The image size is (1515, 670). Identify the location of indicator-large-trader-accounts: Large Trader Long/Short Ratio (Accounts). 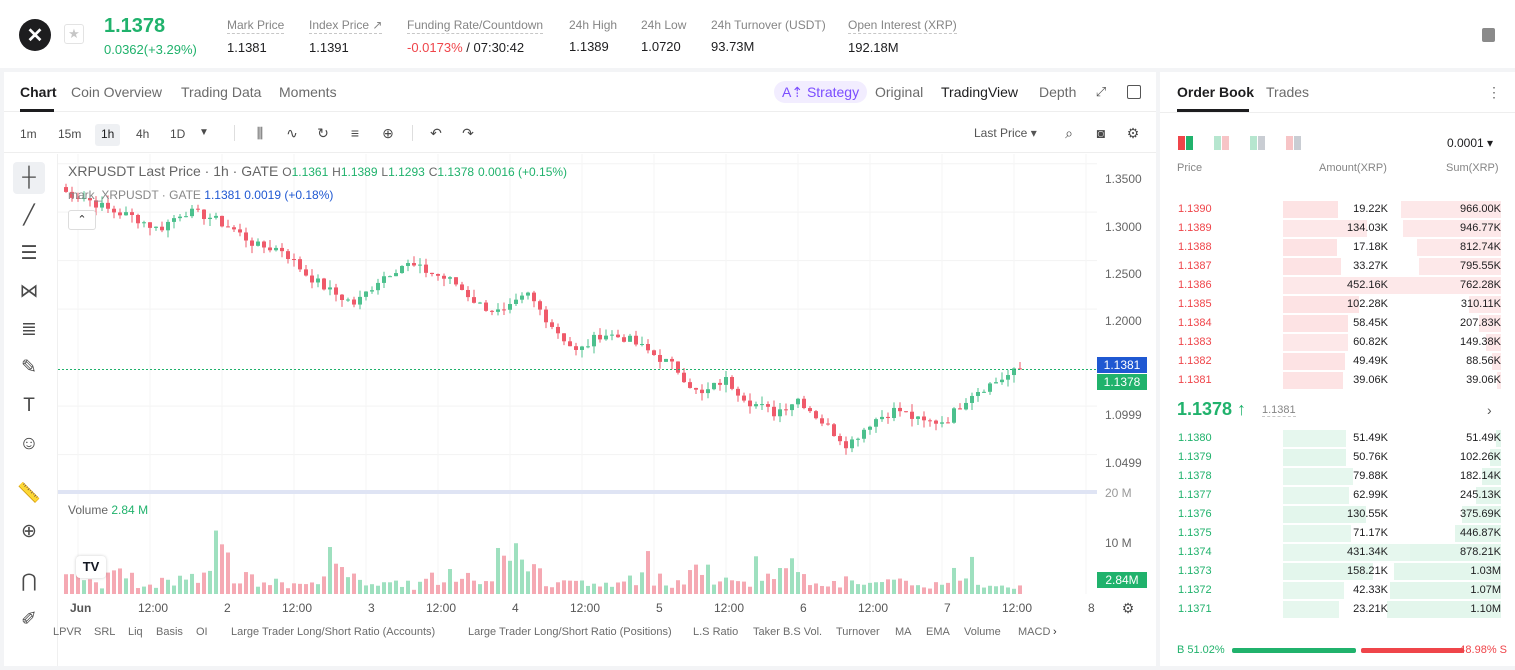
(333, 632).